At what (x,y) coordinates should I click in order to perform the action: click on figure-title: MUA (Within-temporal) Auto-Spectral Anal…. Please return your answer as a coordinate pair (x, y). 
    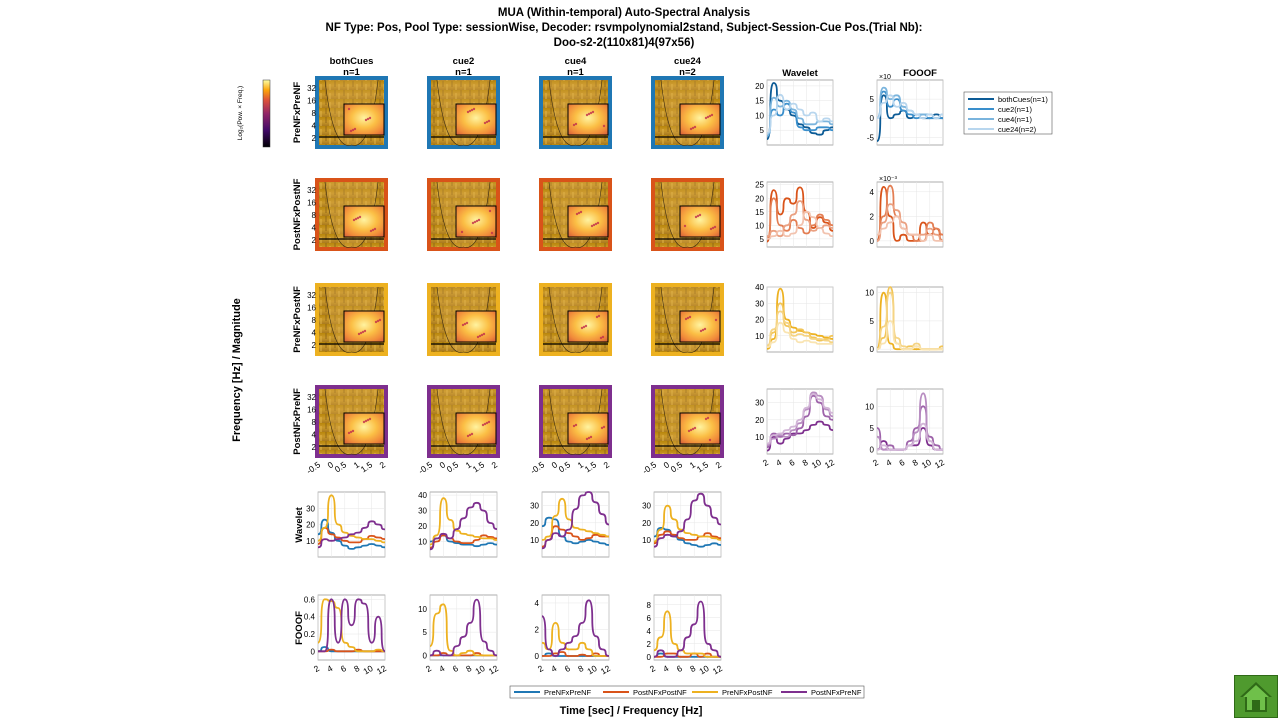
    Looking at the image, I should click on (624, 13).